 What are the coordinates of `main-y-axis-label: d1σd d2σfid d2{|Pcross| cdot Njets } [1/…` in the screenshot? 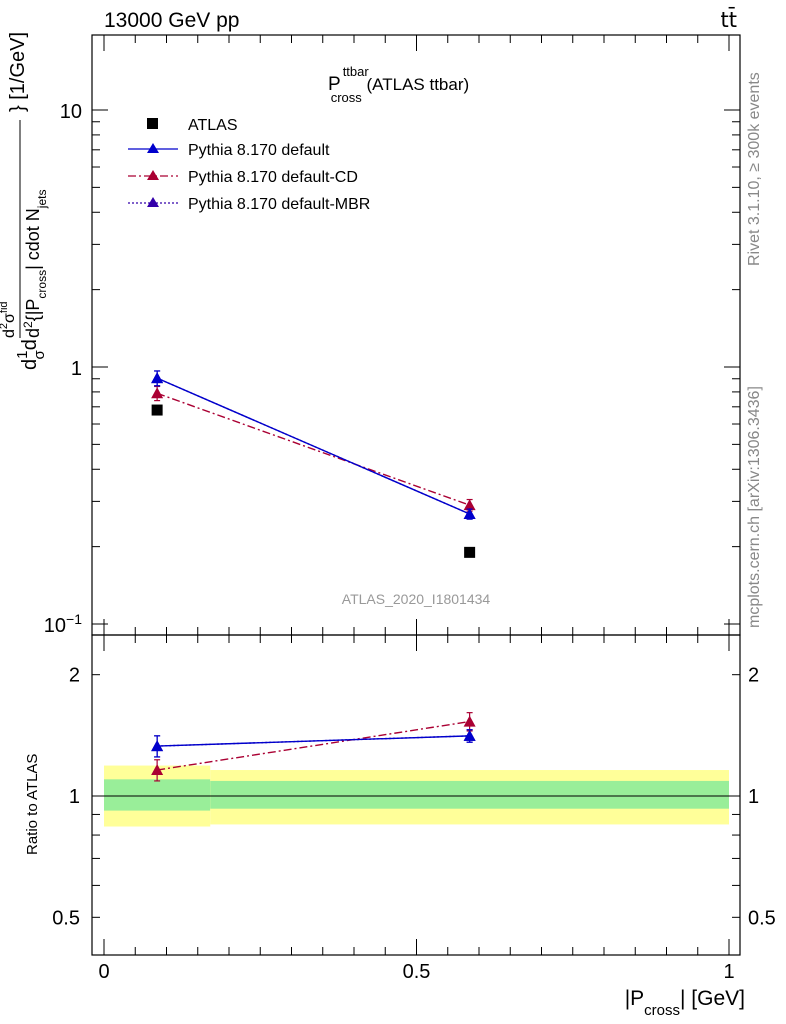 It's located at (24, 201).